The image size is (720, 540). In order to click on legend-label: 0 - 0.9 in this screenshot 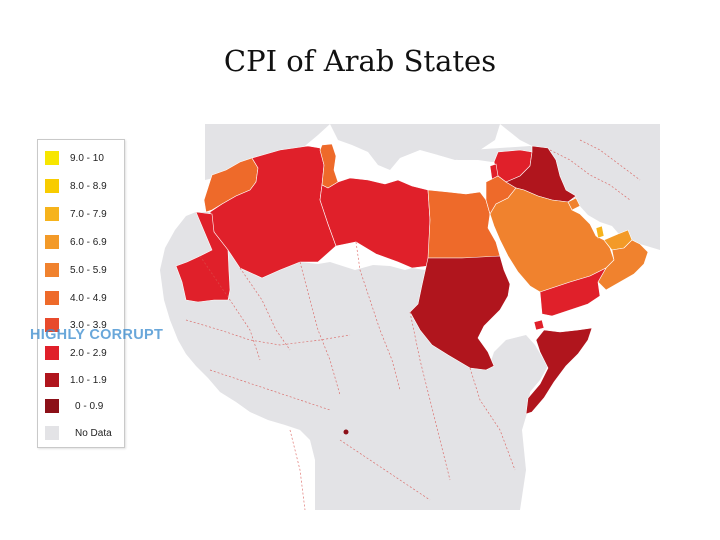, I will do `click(89, 406)`.